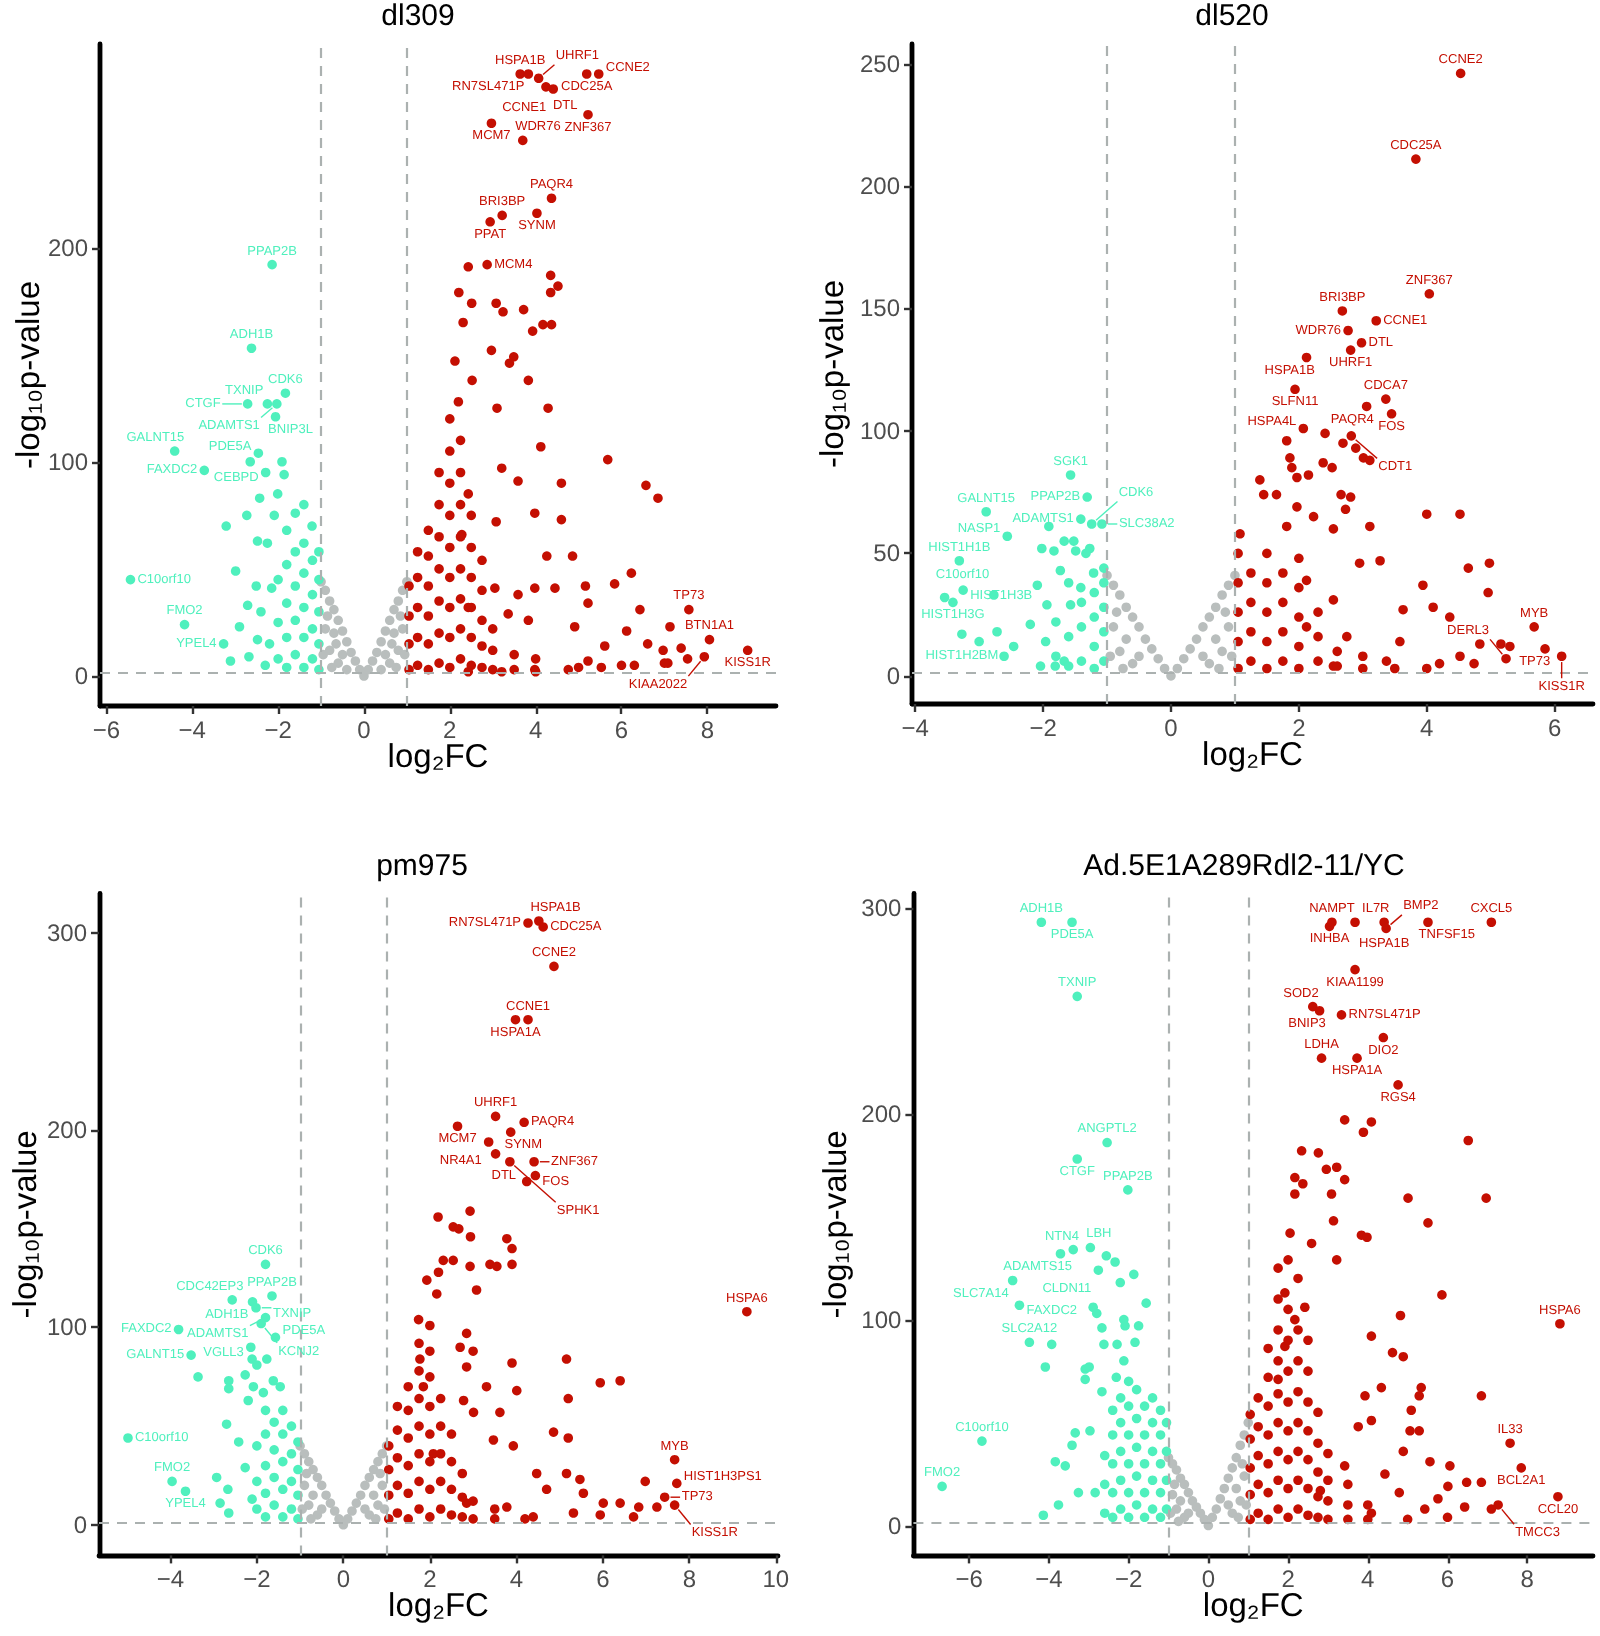  Describe the element at coordinates (1244, 866) in the screenshot. I see `chart-title: Ad.5E1A289Rdl2-11/YC` at that location.